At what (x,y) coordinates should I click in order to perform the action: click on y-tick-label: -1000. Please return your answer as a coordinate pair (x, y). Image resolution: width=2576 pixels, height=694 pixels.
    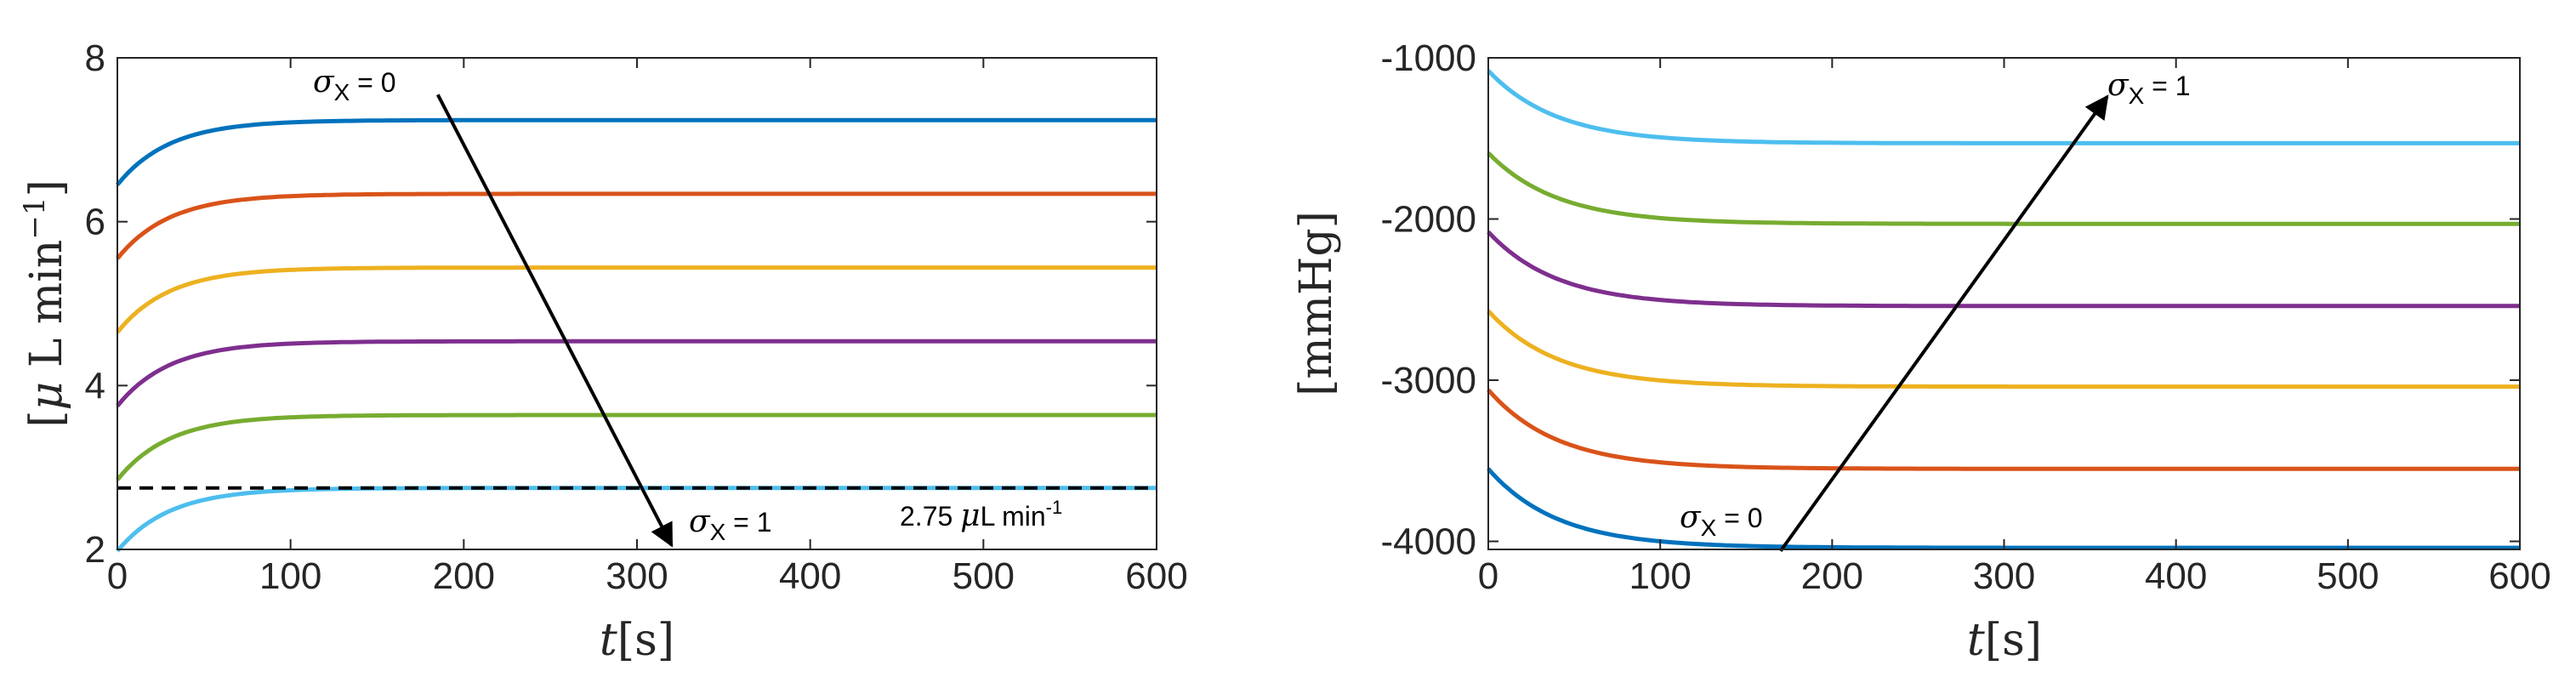
    Looking at the image, I should click on (1428, 58).